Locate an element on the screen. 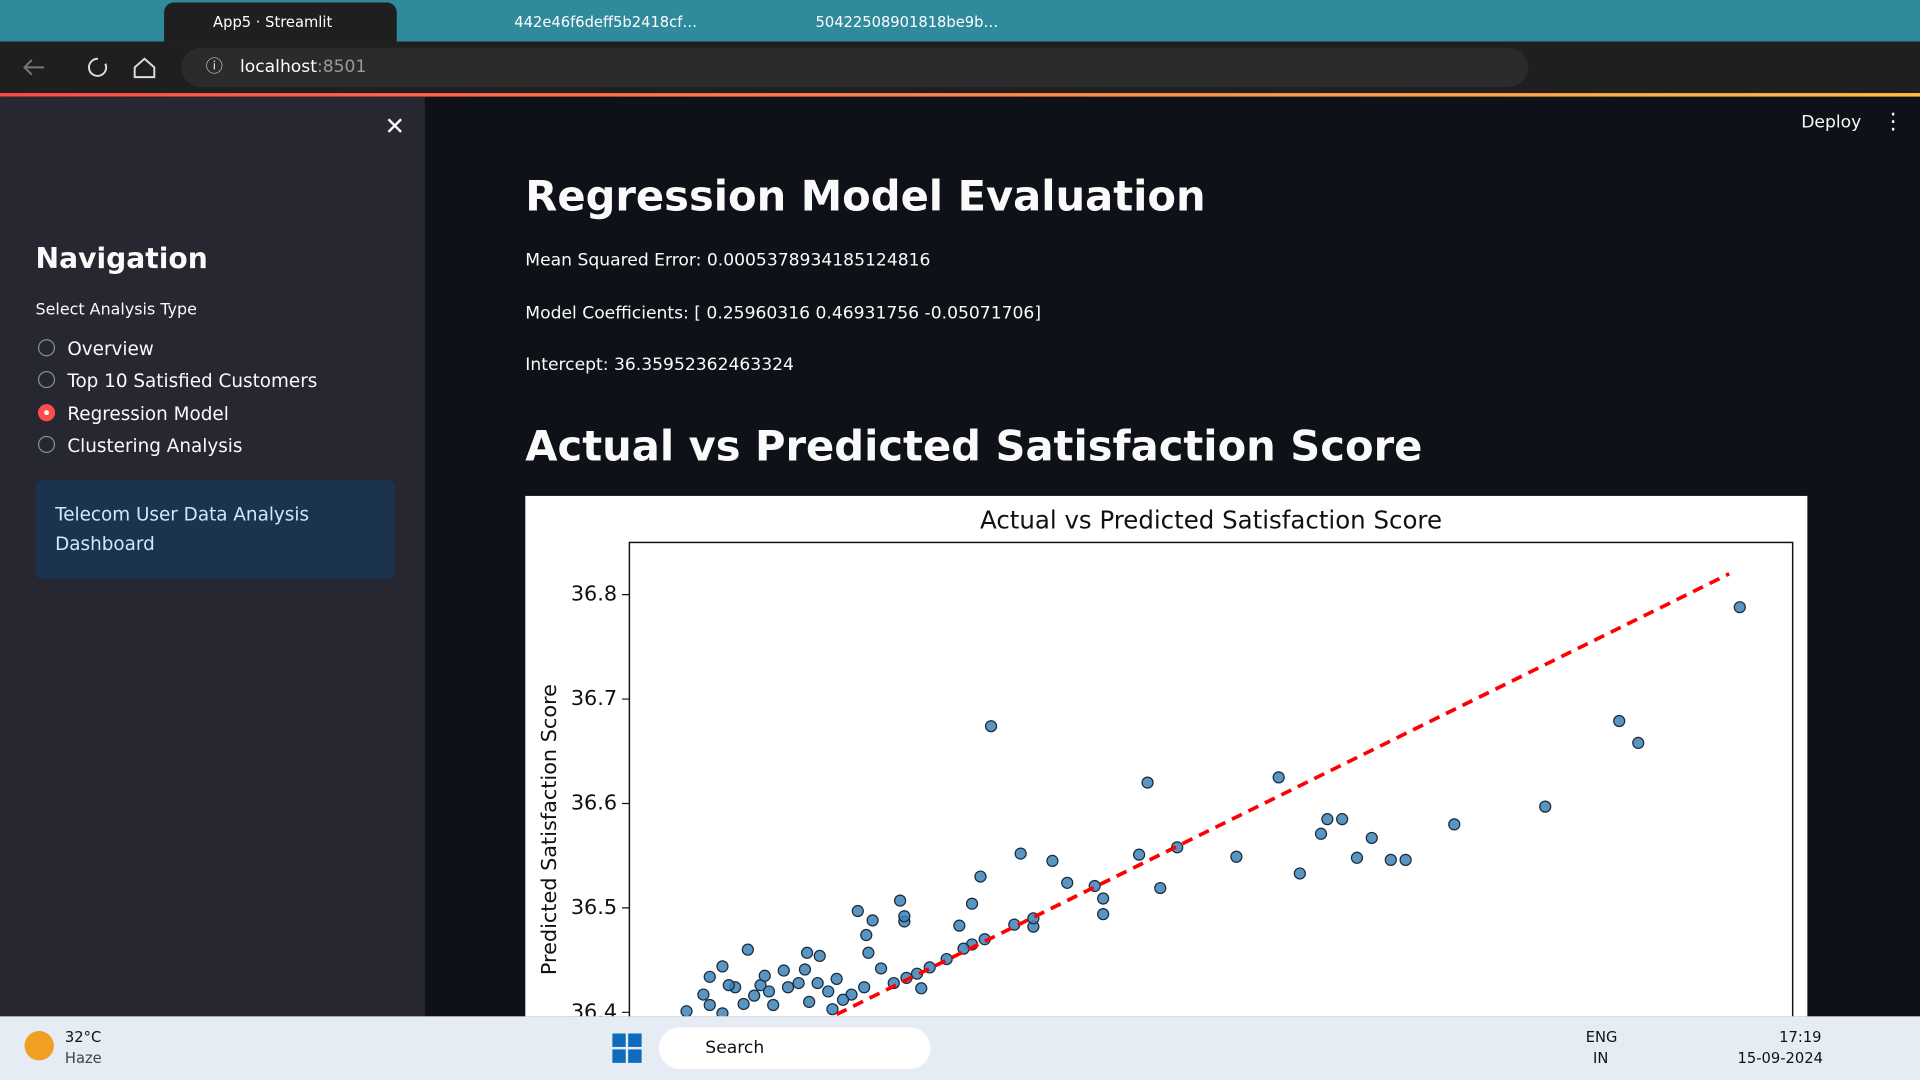  search-label: Search is located at coordinates (735, 1048).